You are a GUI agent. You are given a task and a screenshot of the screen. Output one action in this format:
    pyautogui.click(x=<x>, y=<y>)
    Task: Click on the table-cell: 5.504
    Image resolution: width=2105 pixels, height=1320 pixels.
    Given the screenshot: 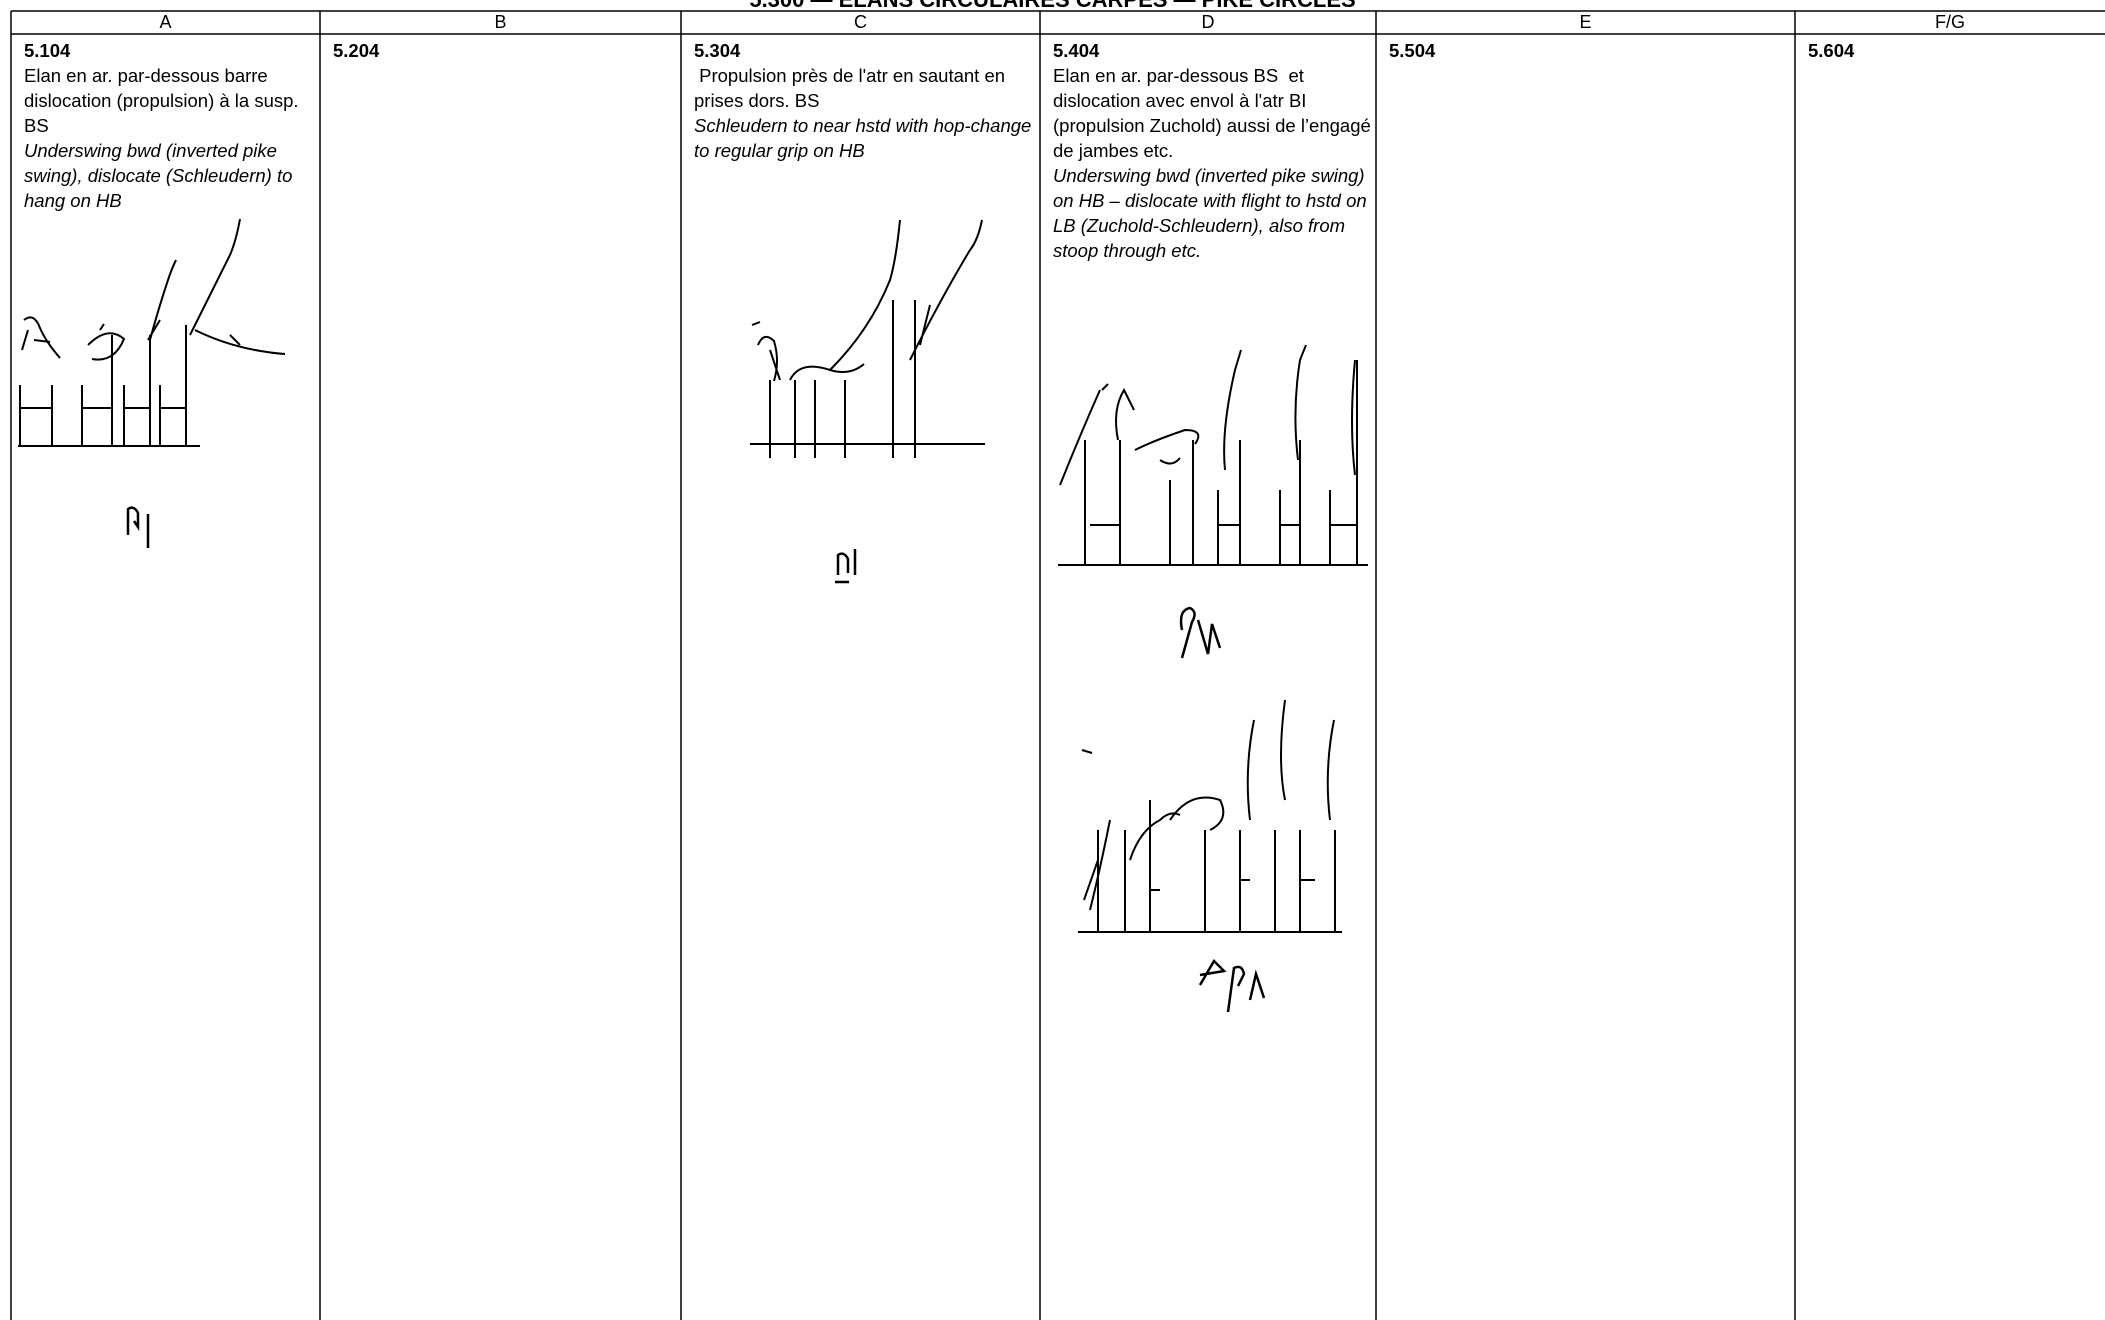 What is the action you would take?
    pyautogui.click(x=1589, y=50)
    